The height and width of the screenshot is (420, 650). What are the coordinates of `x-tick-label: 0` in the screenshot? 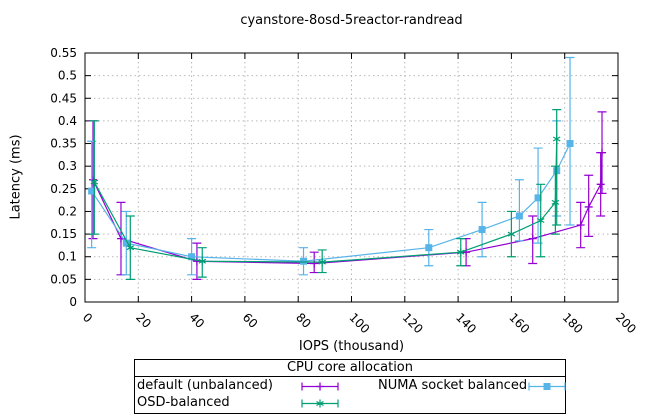 It's located at (87, 317).